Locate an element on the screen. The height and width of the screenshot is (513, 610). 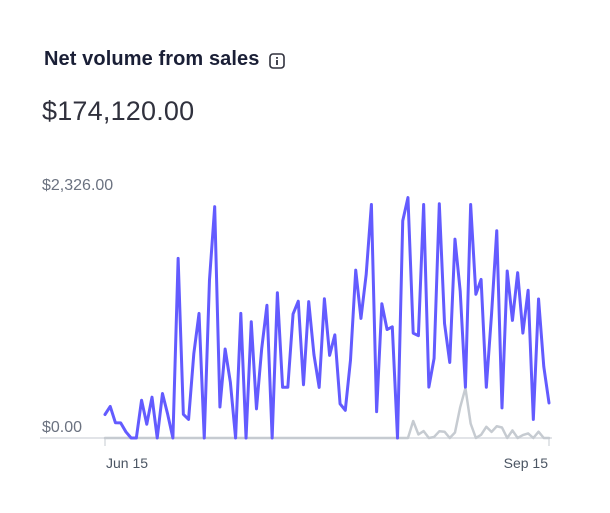
y-tick-label-max: $2,326.00 is located at coordinates (77, 185).